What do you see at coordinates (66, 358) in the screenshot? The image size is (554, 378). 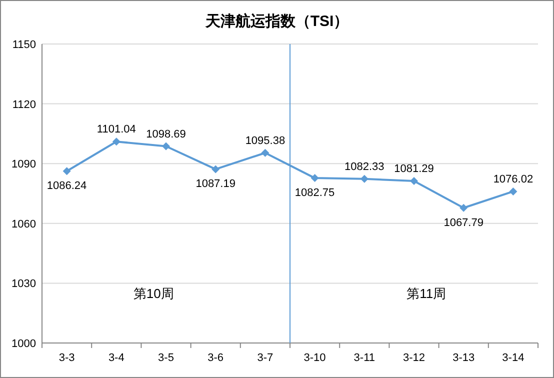 I see `x-tick-label: 3-3` at bounding box center [66, 358].